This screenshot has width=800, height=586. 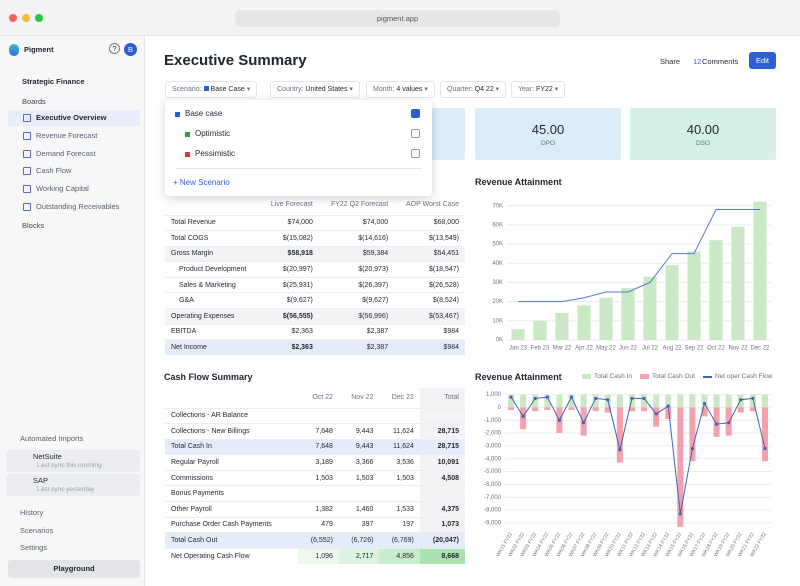 I want to click on board-icon, so click(x=27, y=207).